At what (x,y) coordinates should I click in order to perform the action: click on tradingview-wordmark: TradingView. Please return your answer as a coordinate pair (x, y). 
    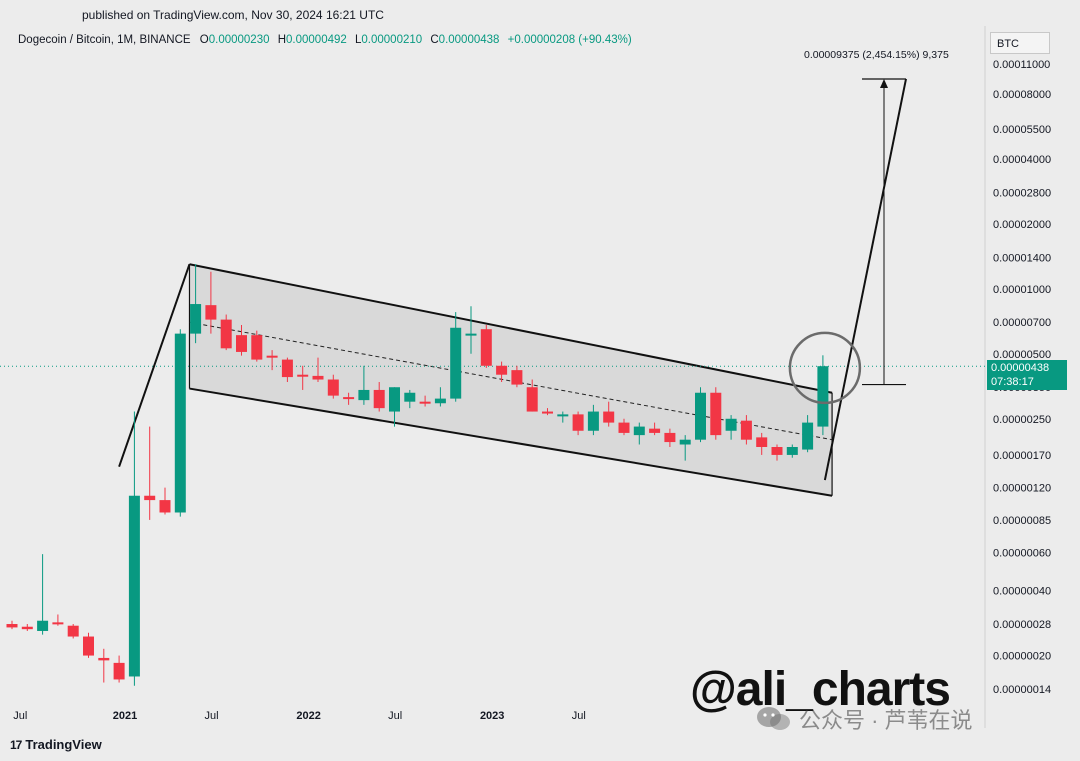
    Looking at the image, I should click on (63, 744).